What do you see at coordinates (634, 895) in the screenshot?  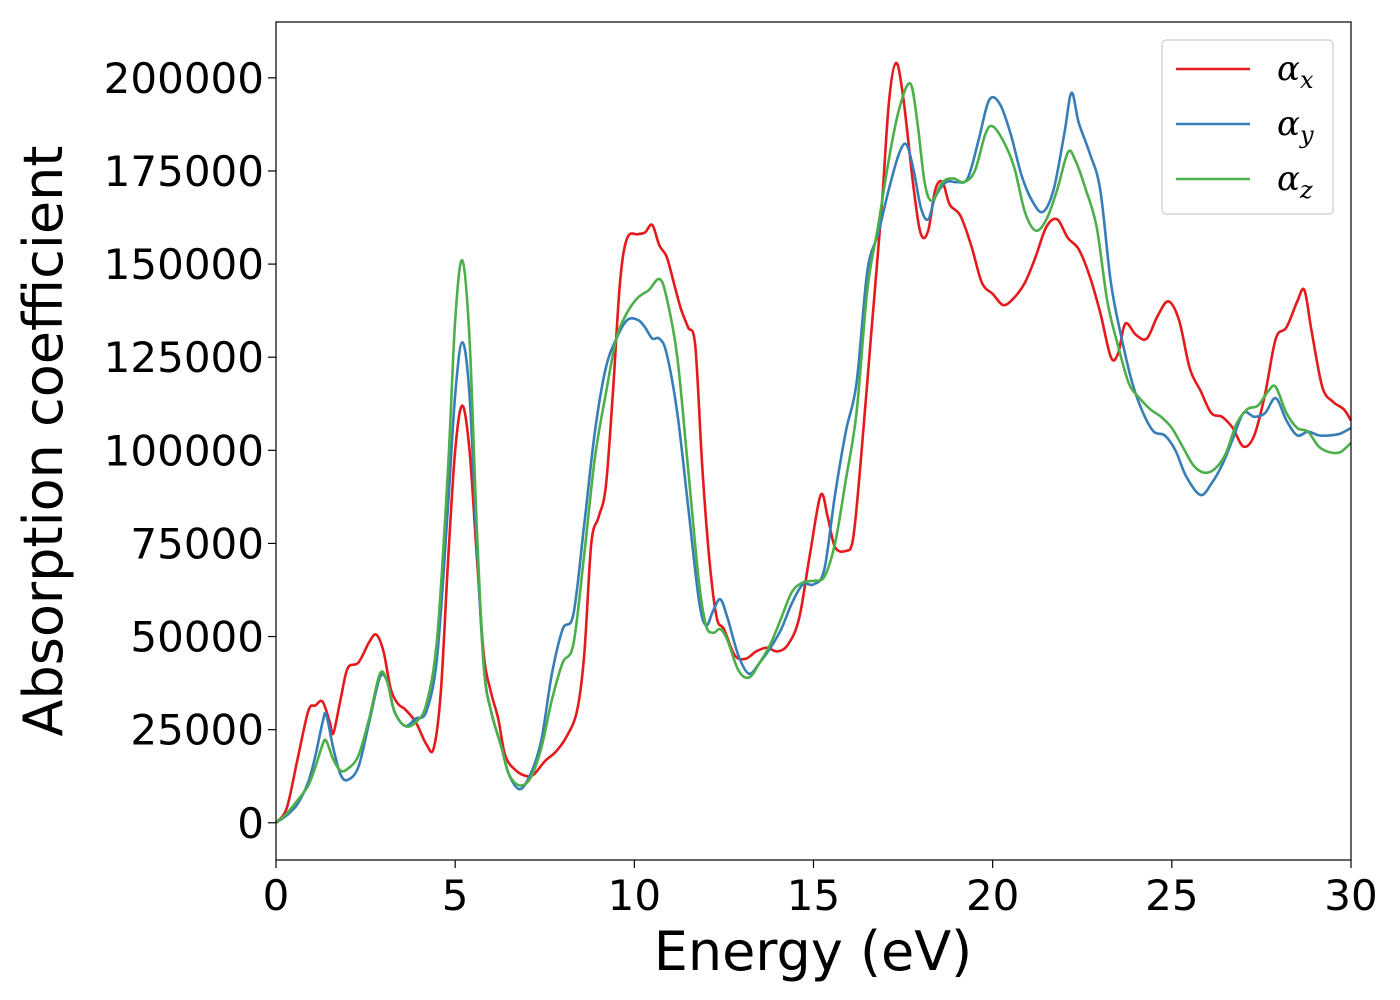 I see `x-tick-label: 10` at bounding box center [634, 895].